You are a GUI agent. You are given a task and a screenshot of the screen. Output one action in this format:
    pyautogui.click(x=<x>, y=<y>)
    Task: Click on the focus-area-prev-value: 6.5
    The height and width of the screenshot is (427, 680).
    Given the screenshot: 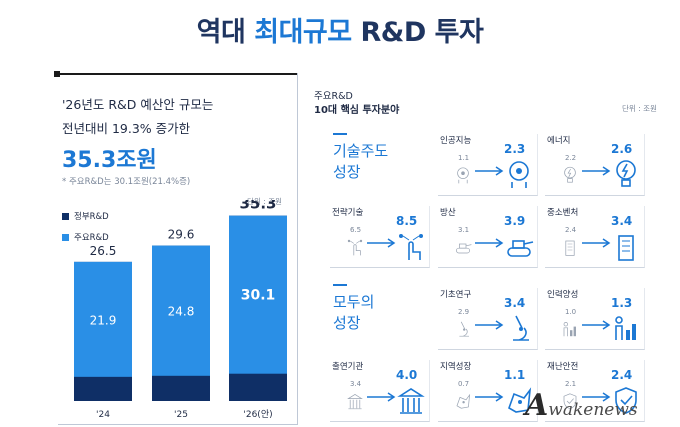 What is the action you would take?
    pyautogui.click(x=356, y=230)
    